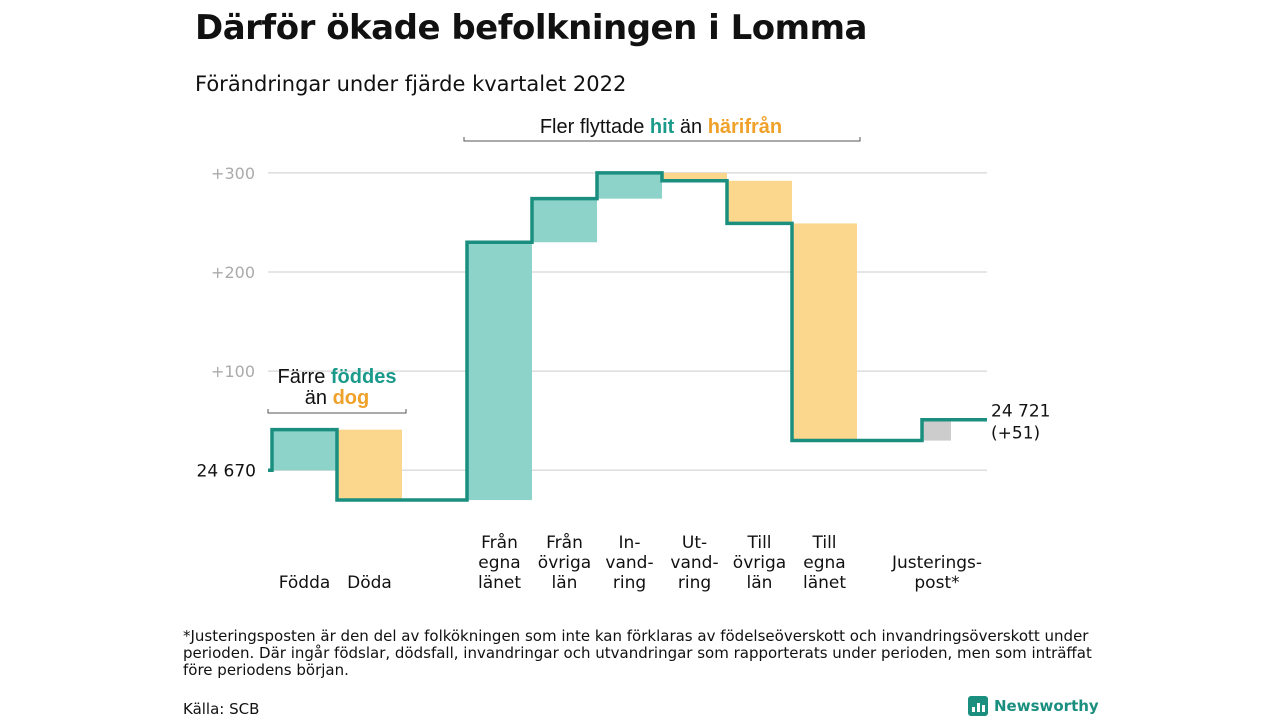 This screenshot has width=1280, height=720. I want to click on category-label: Ut-, so click(694, 543).